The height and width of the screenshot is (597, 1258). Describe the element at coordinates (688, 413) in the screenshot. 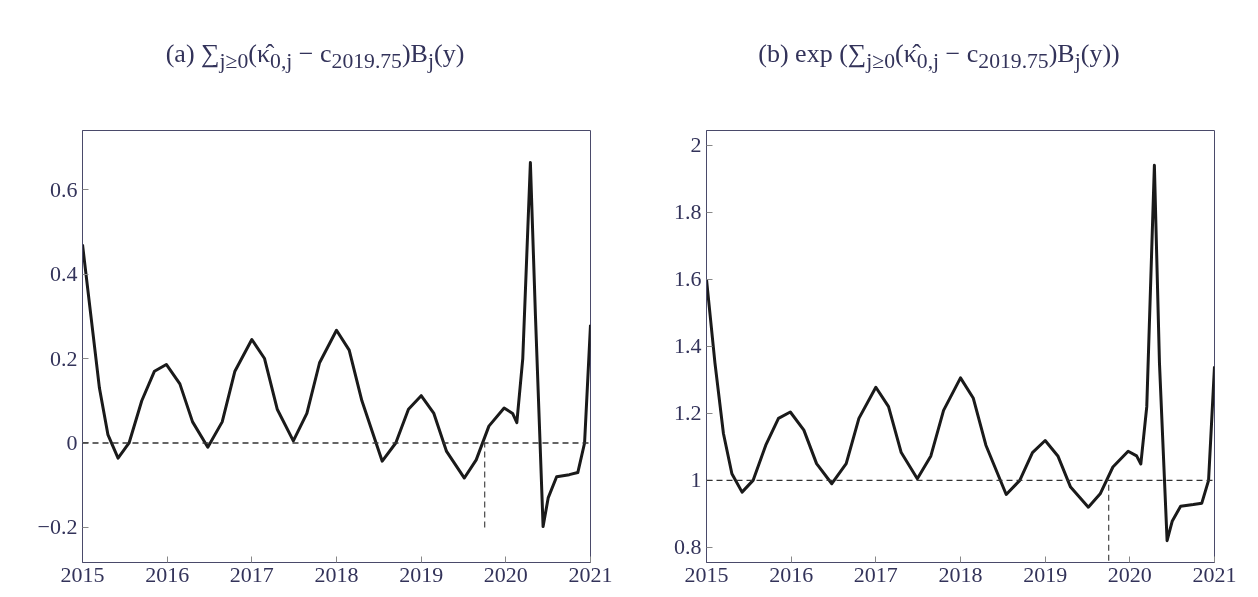

I see `y-tick-label: 1.2` at that location.